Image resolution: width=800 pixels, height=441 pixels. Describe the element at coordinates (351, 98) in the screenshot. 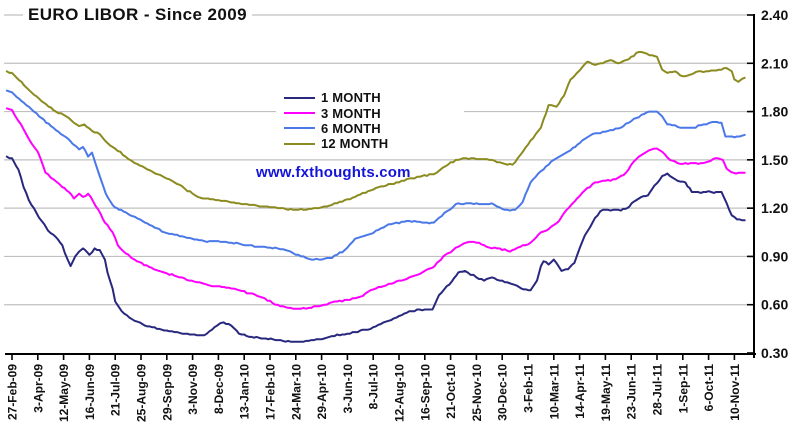

I see `legend-label-1-month: 1 MONTH` at that location.